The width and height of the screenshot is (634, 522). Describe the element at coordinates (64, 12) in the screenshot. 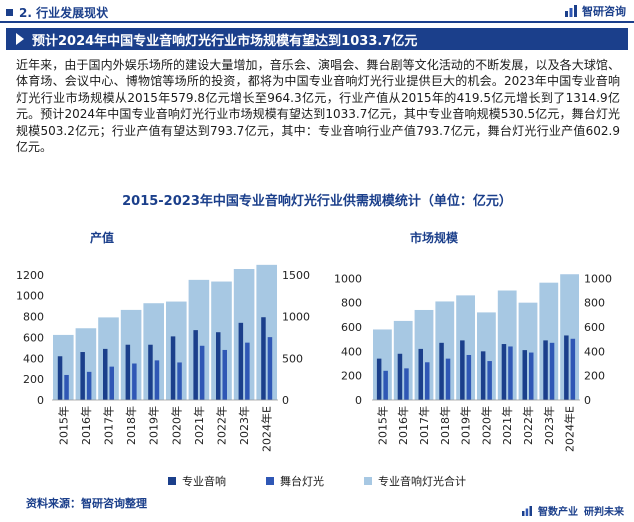

I see `section-title-text: 2. 行业发展现状` at that location.